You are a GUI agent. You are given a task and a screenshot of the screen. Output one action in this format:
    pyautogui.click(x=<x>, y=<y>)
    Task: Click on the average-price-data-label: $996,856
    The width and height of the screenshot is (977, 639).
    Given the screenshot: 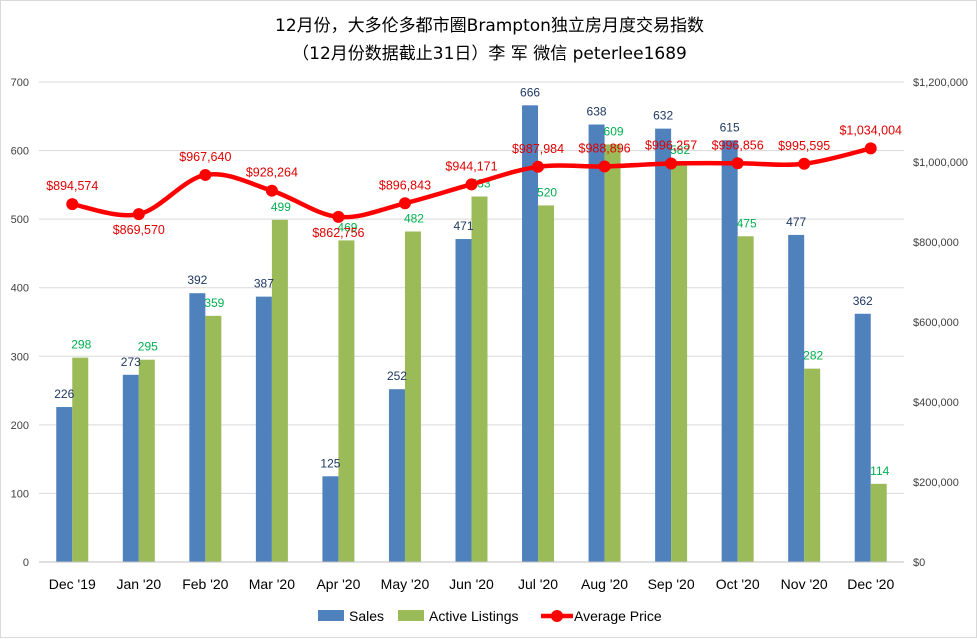 What is the action you would take?
    pyautogui.click(x=738, y=145)
    